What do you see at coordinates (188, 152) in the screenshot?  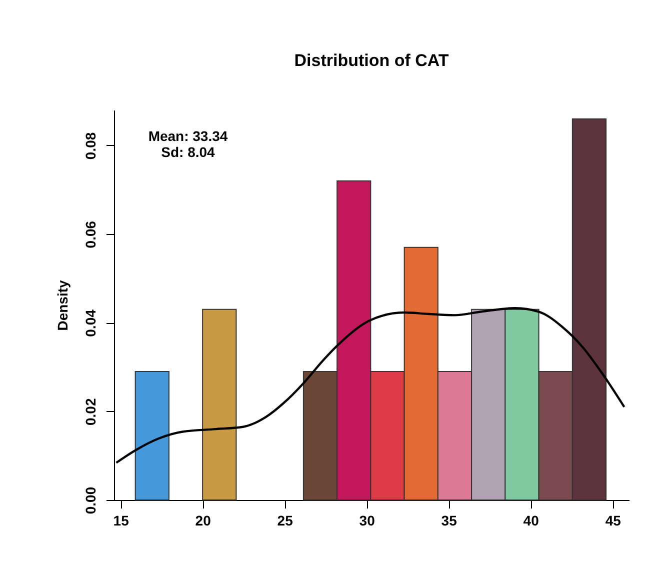 I see `annotation: Sd: 8.04` at bounding box center [188, 152].